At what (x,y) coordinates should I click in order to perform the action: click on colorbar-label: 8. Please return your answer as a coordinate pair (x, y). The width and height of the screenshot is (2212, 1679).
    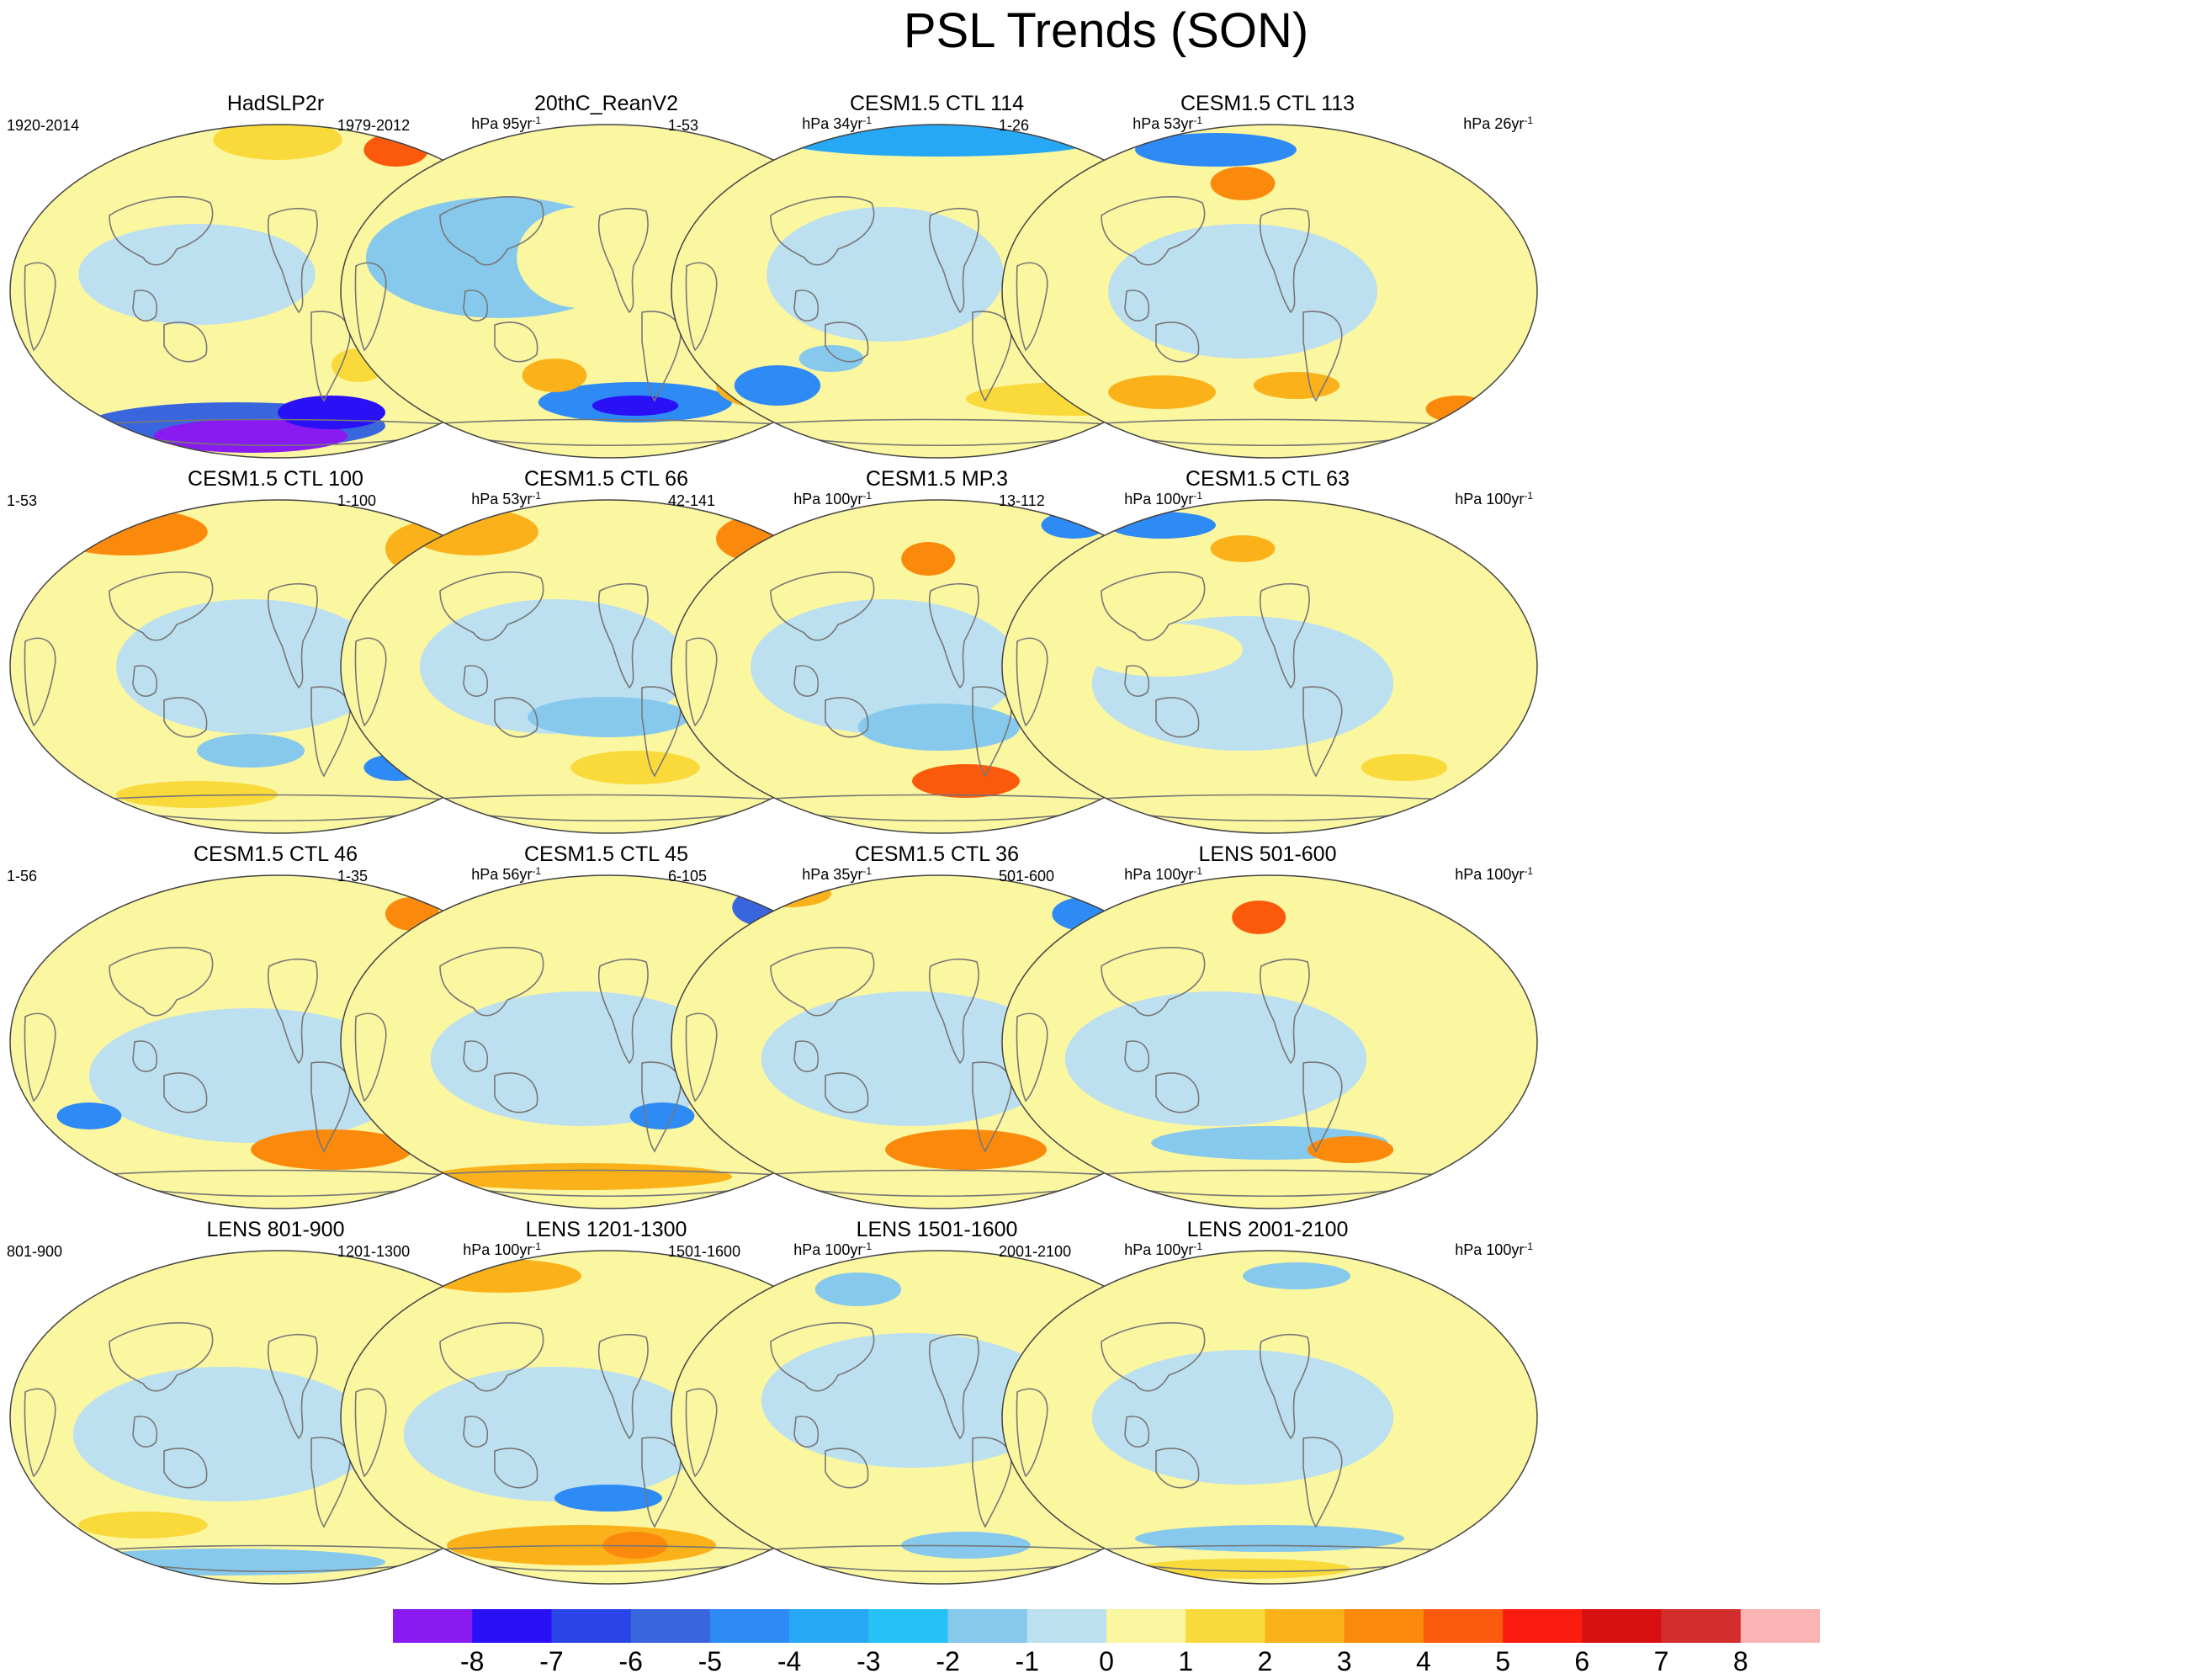
    Looking at the image, I should click on (1740, 1661).